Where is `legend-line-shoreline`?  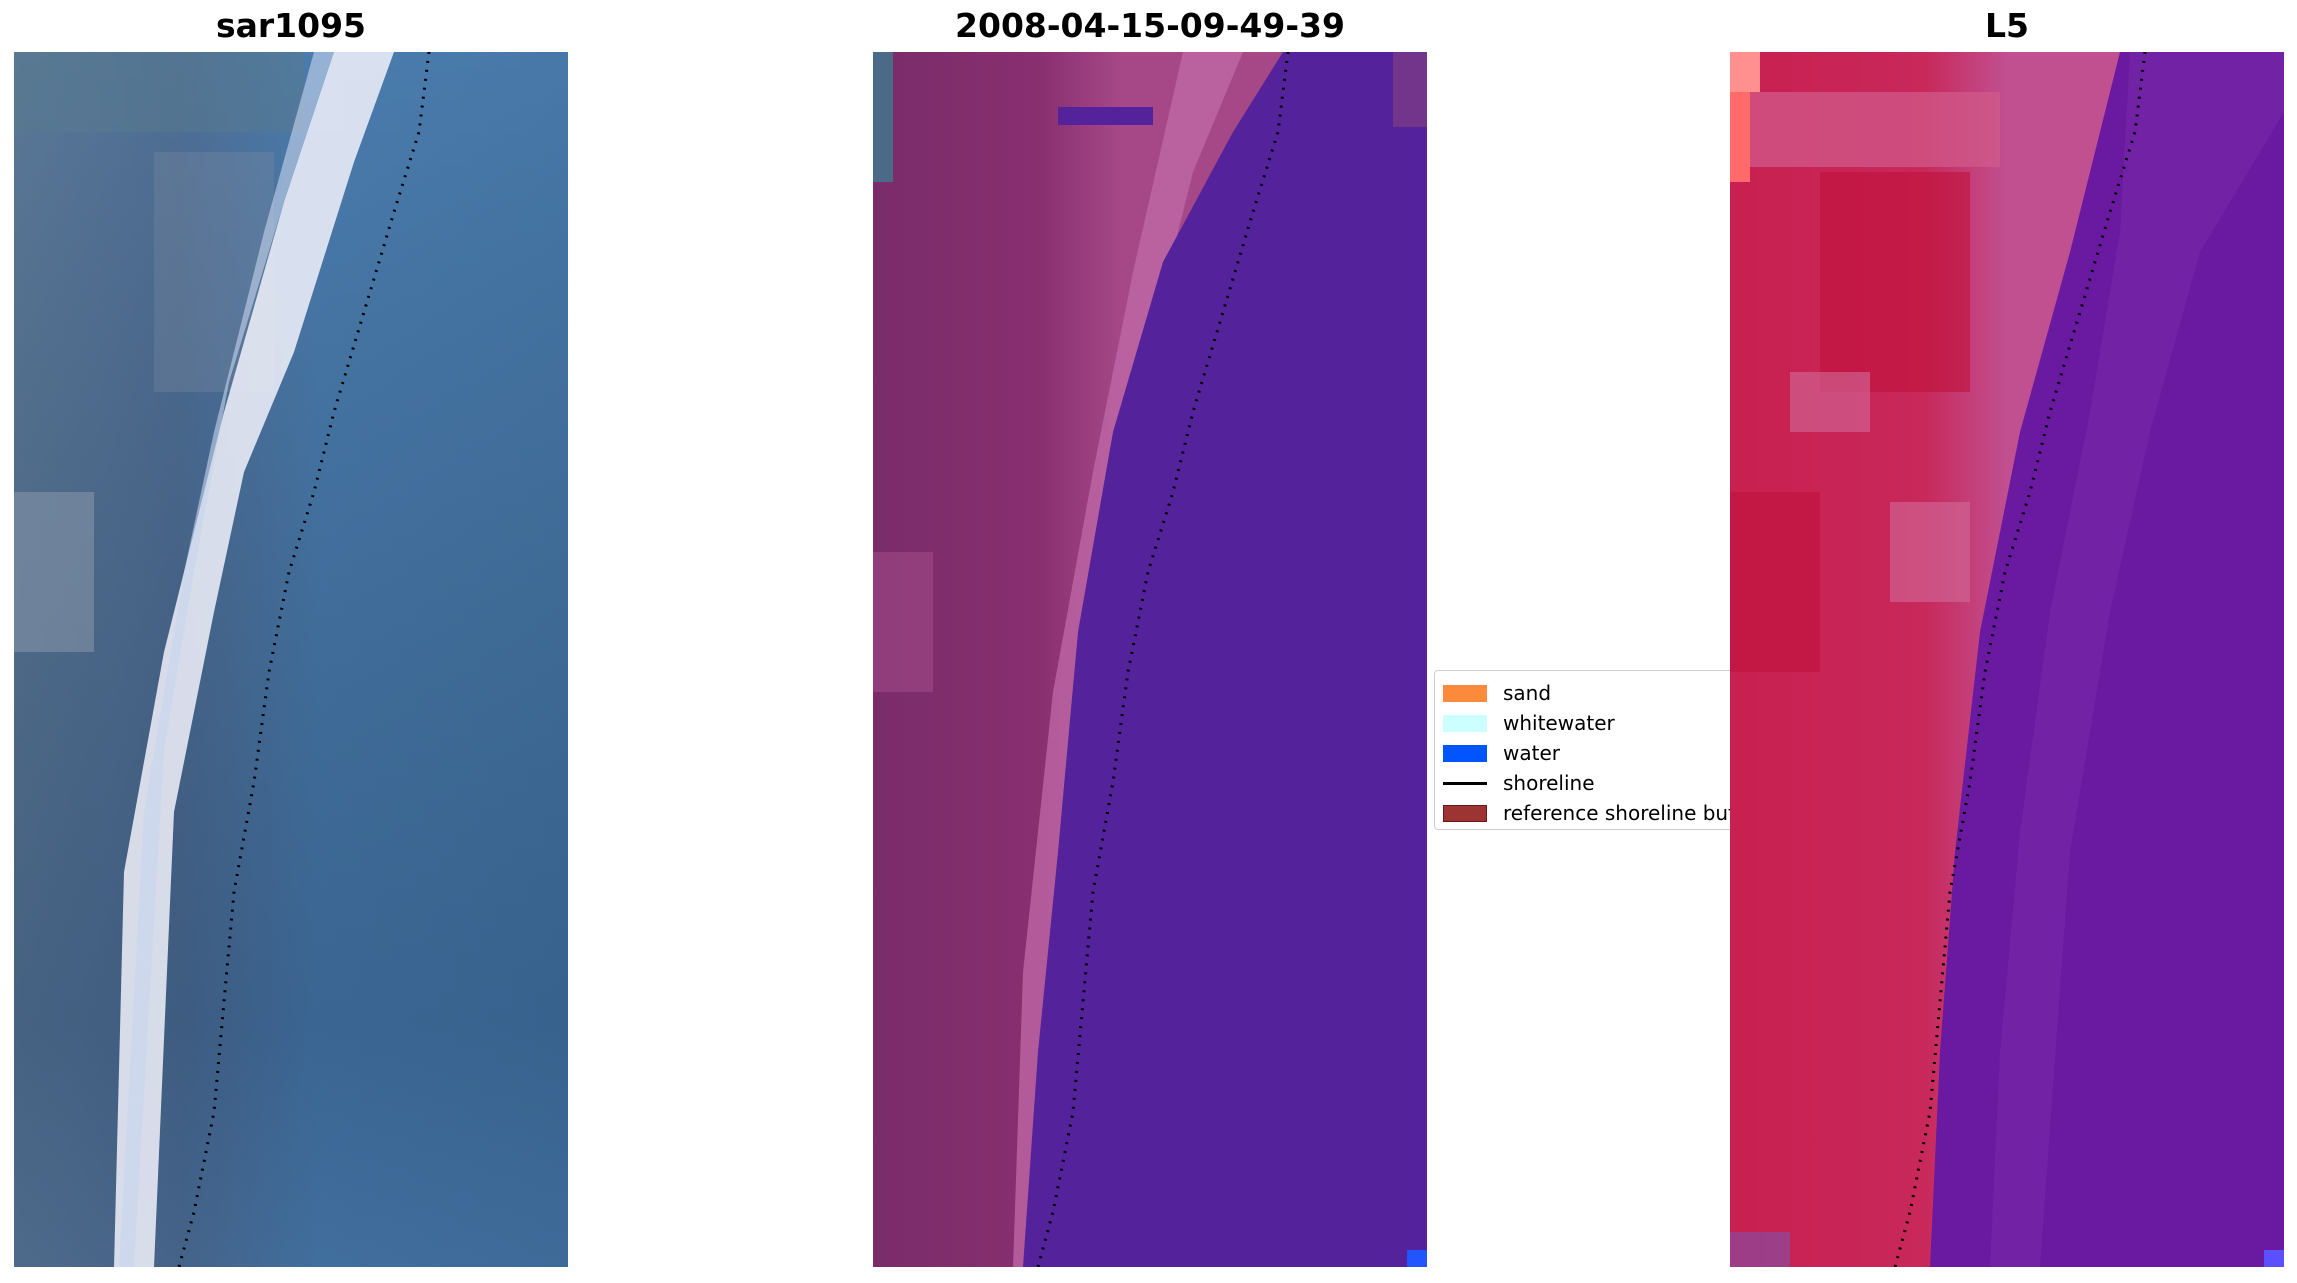 legend-line-shoreline is located at coordinates (1465, 783).